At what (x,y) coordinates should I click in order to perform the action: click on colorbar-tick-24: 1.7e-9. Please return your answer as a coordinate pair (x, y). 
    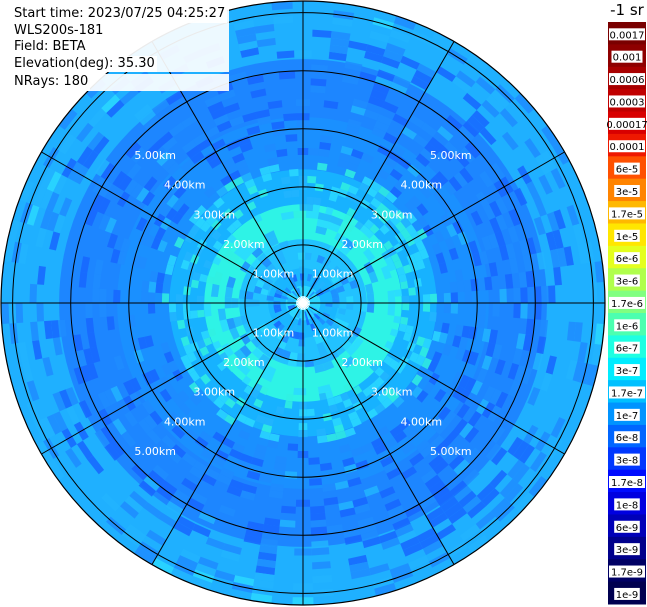
    Looking at the image, I should click on (627, 573).